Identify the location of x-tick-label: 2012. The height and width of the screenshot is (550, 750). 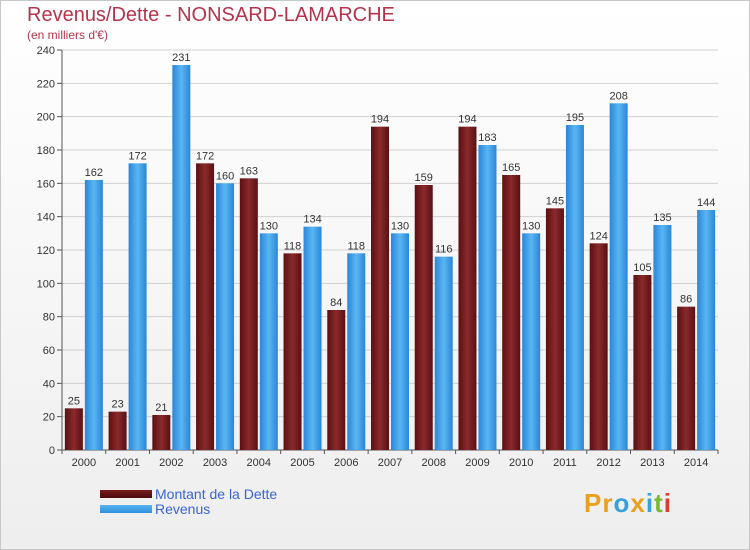
(608, 463).